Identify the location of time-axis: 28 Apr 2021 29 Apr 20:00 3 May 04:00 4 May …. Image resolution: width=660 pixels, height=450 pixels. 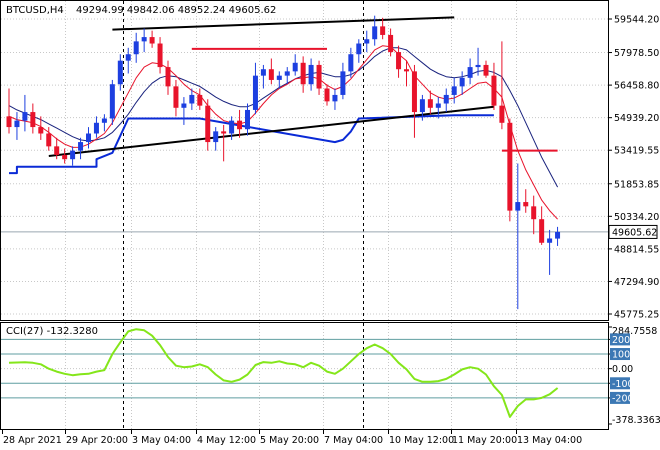
(292, 438).